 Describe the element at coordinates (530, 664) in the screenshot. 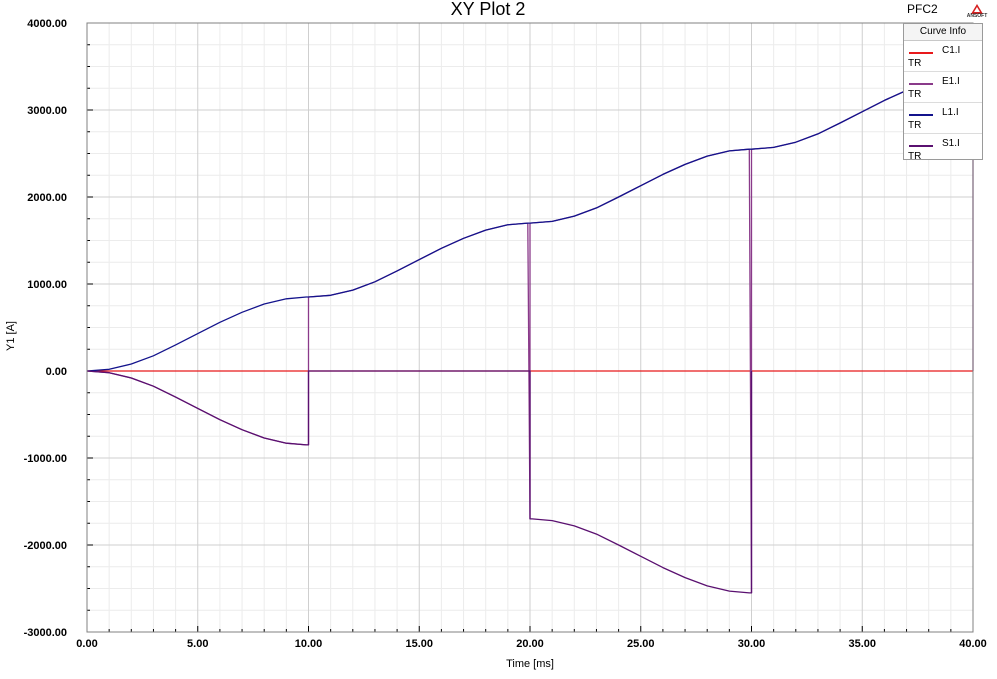

I see `x-axis-label: Time [ms]` at that location.